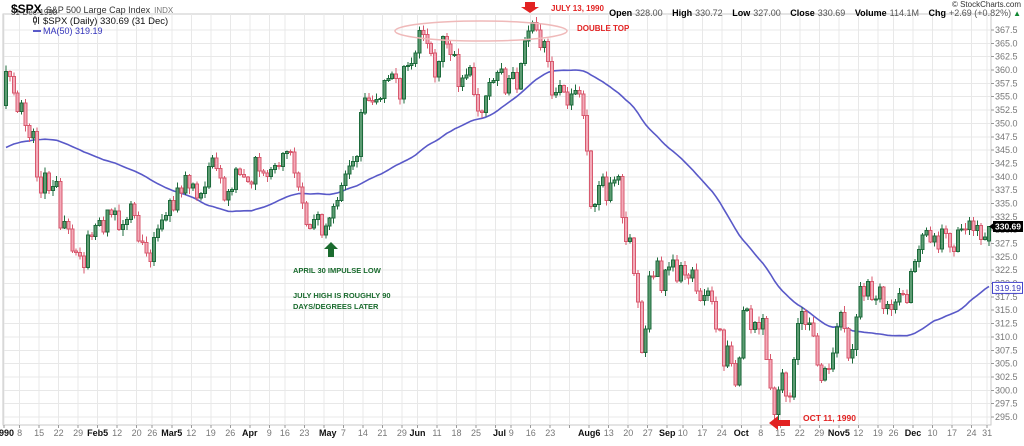  Describe the element at coordinates (337, 270) in the screenshot. I see `svg-text: APRIL 30 IMPULSE LOW` at that location.